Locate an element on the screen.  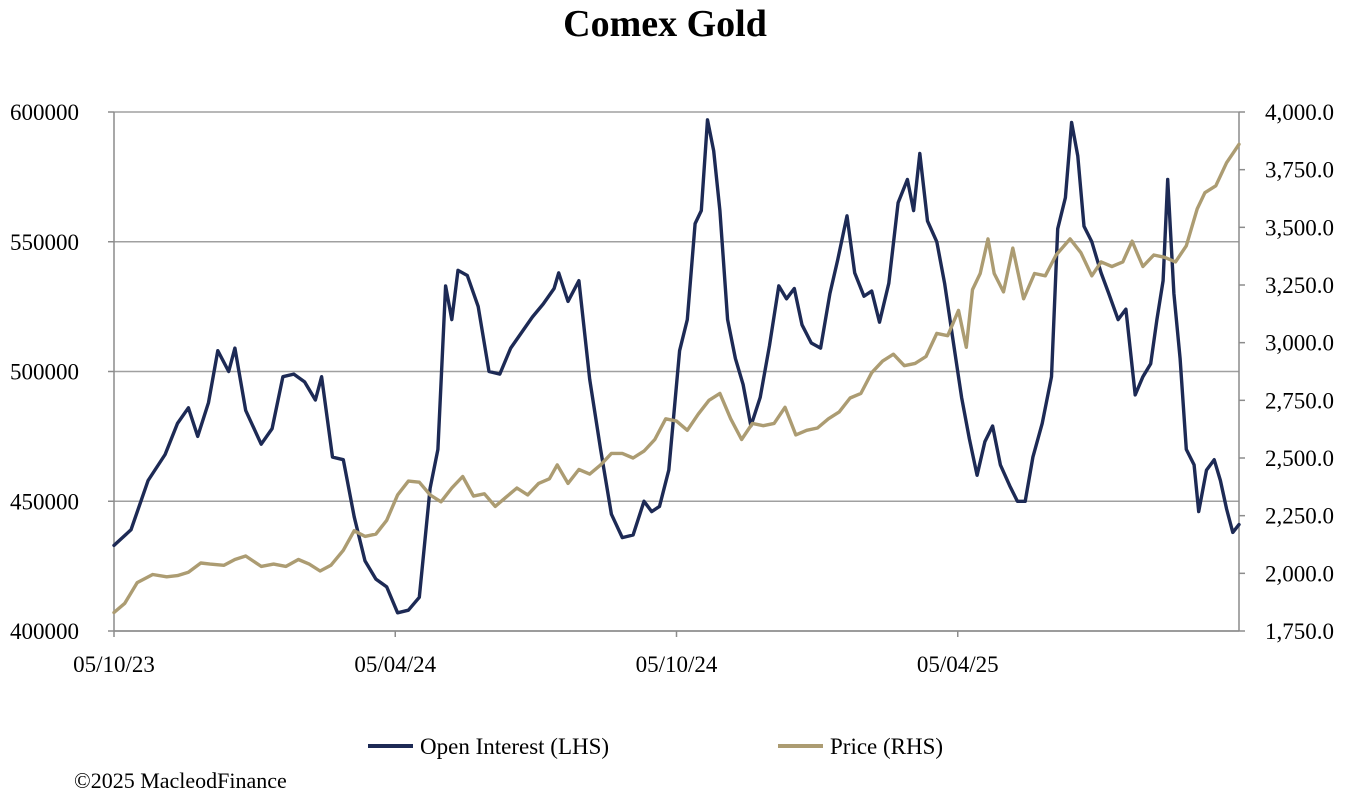
legend-label: Price (RHS) is located at coordinates (886, 746).